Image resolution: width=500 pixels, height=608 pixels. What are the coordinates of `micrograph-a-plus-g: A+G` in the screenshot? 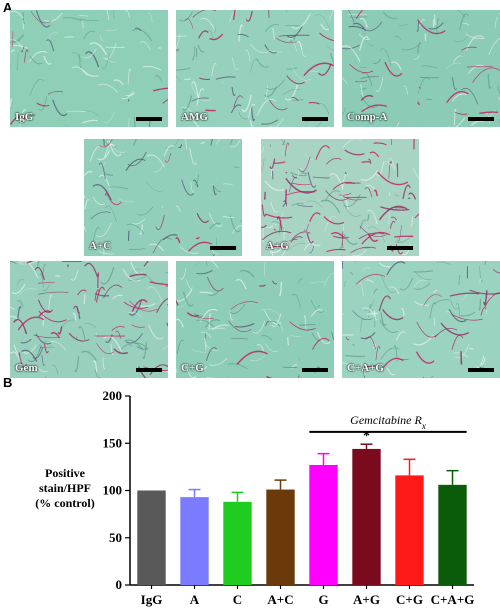 It's located at (340, 197).